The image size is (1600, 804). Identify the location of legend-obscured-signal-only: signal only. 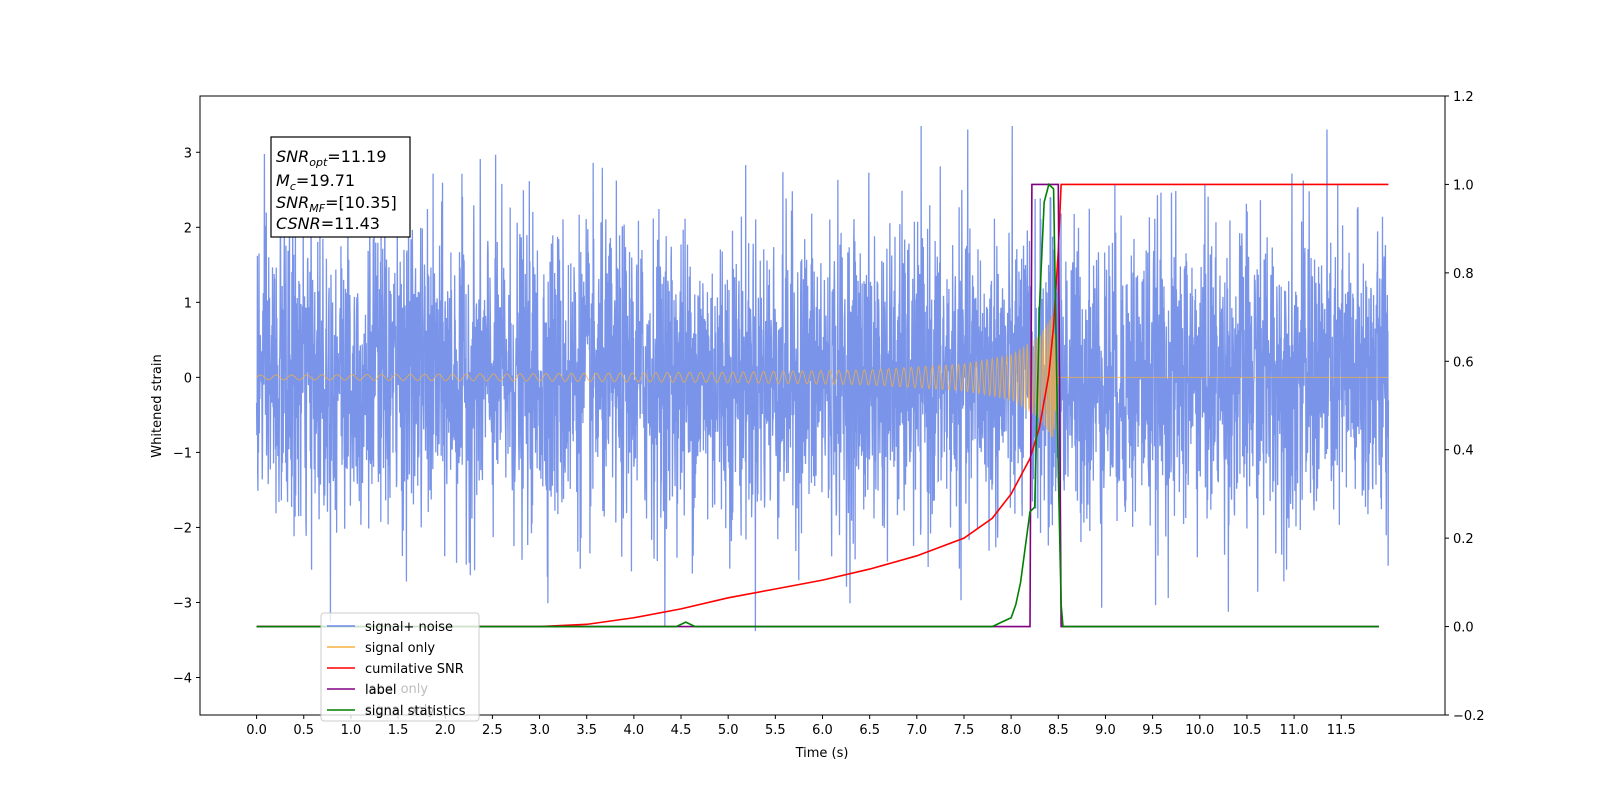
(400, 710).